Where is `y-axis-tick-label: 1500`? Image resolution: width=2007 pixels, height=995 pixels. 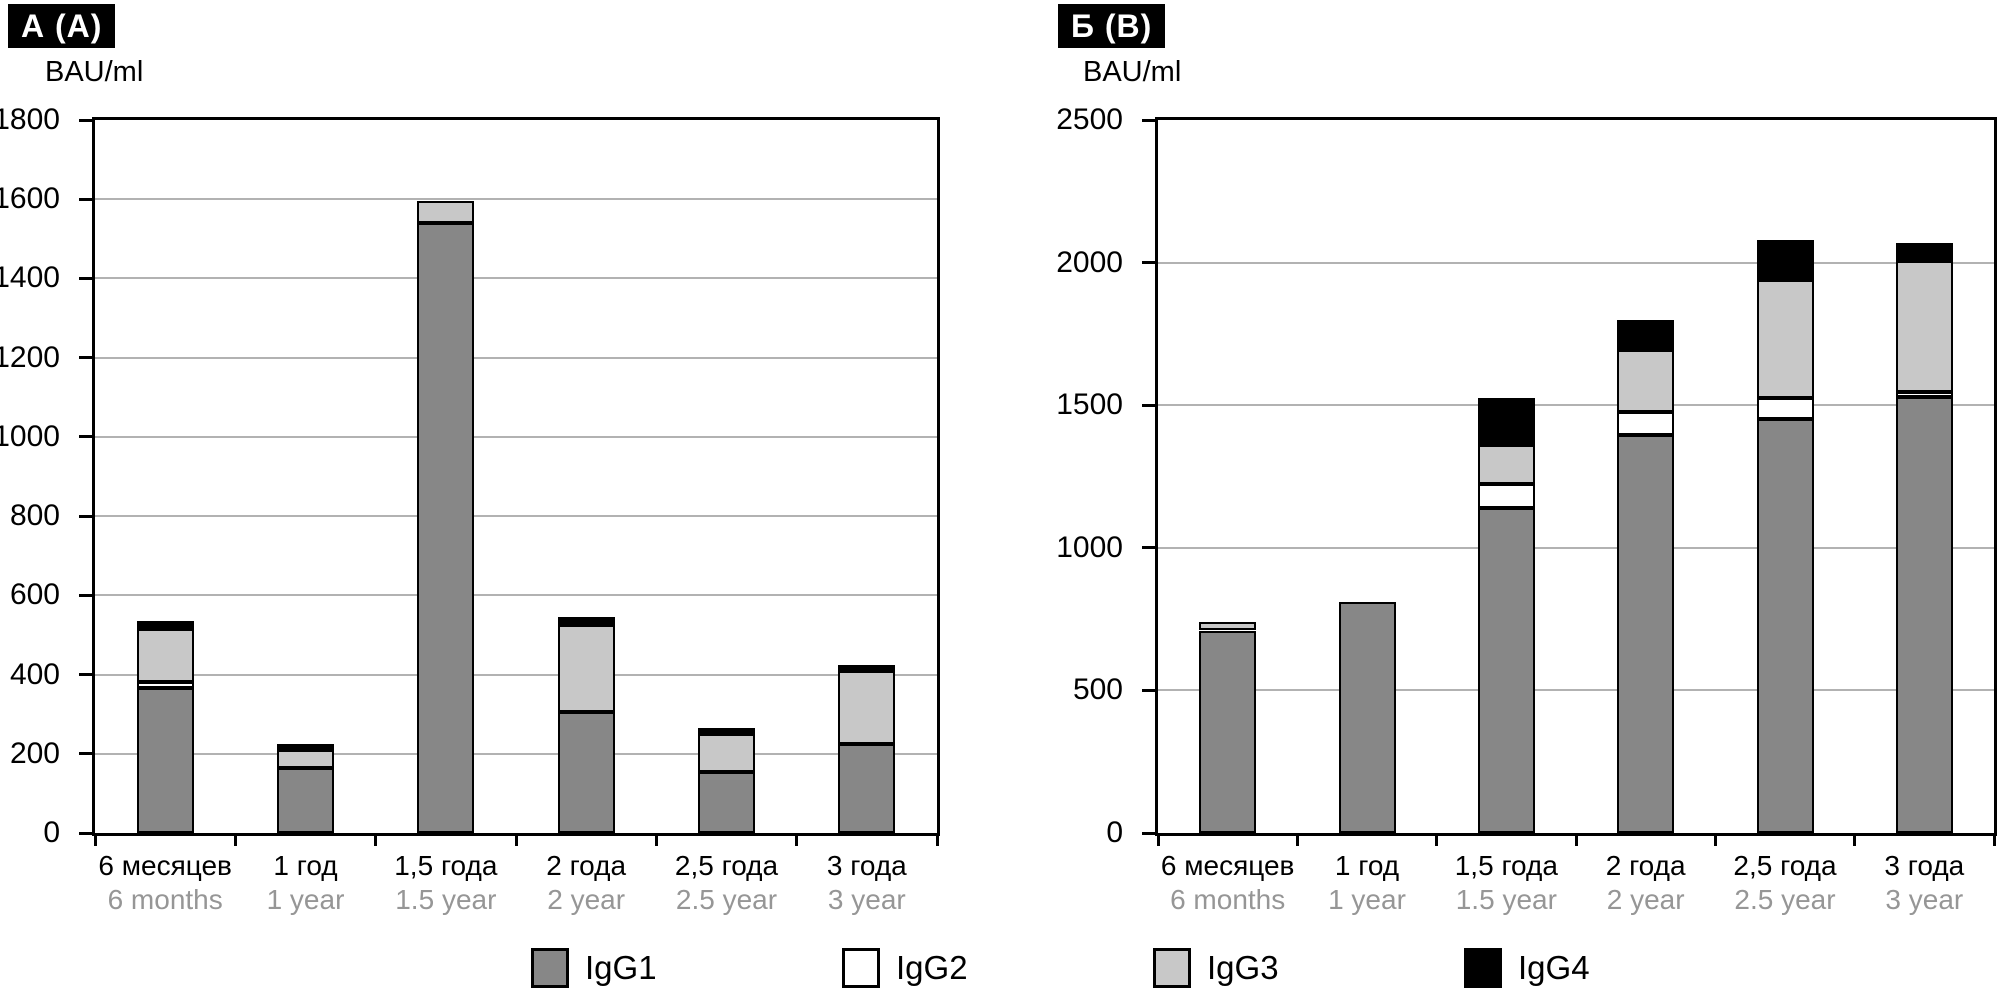
y-axis-tick-label: 1500 is located at coordinates (1089, 405).